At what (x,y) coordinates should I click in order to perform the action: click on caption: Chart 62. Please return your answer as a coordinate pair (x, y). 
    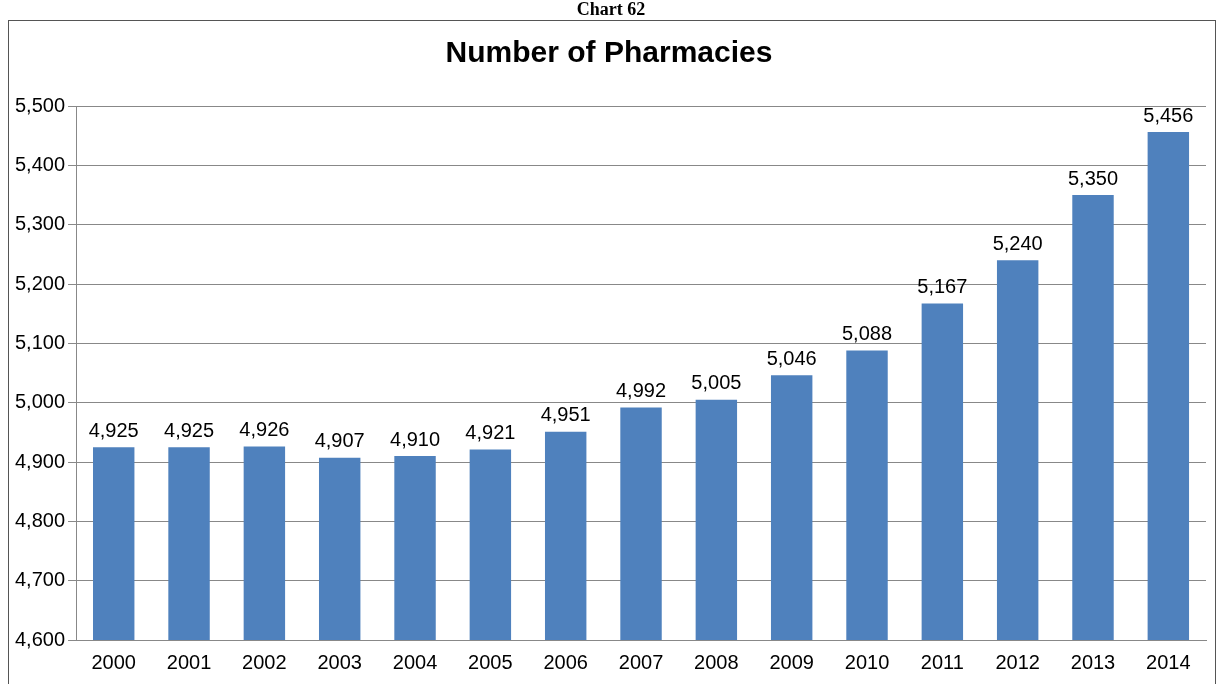
    Looking at the image, I should click on (611, 9).